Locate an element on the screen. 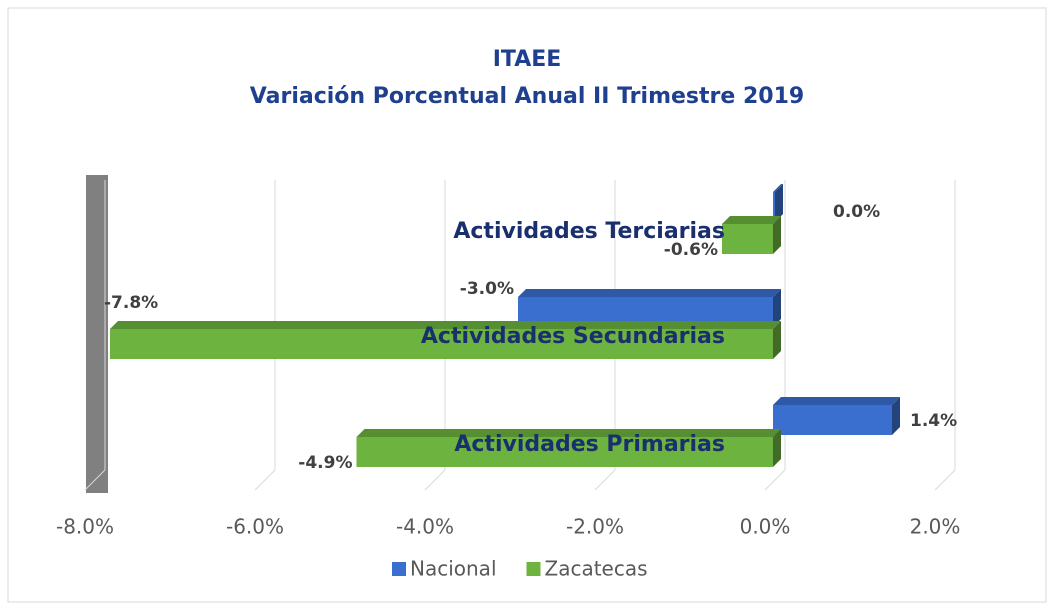  legend-label: Nacional is located at coordinates (453, 569).